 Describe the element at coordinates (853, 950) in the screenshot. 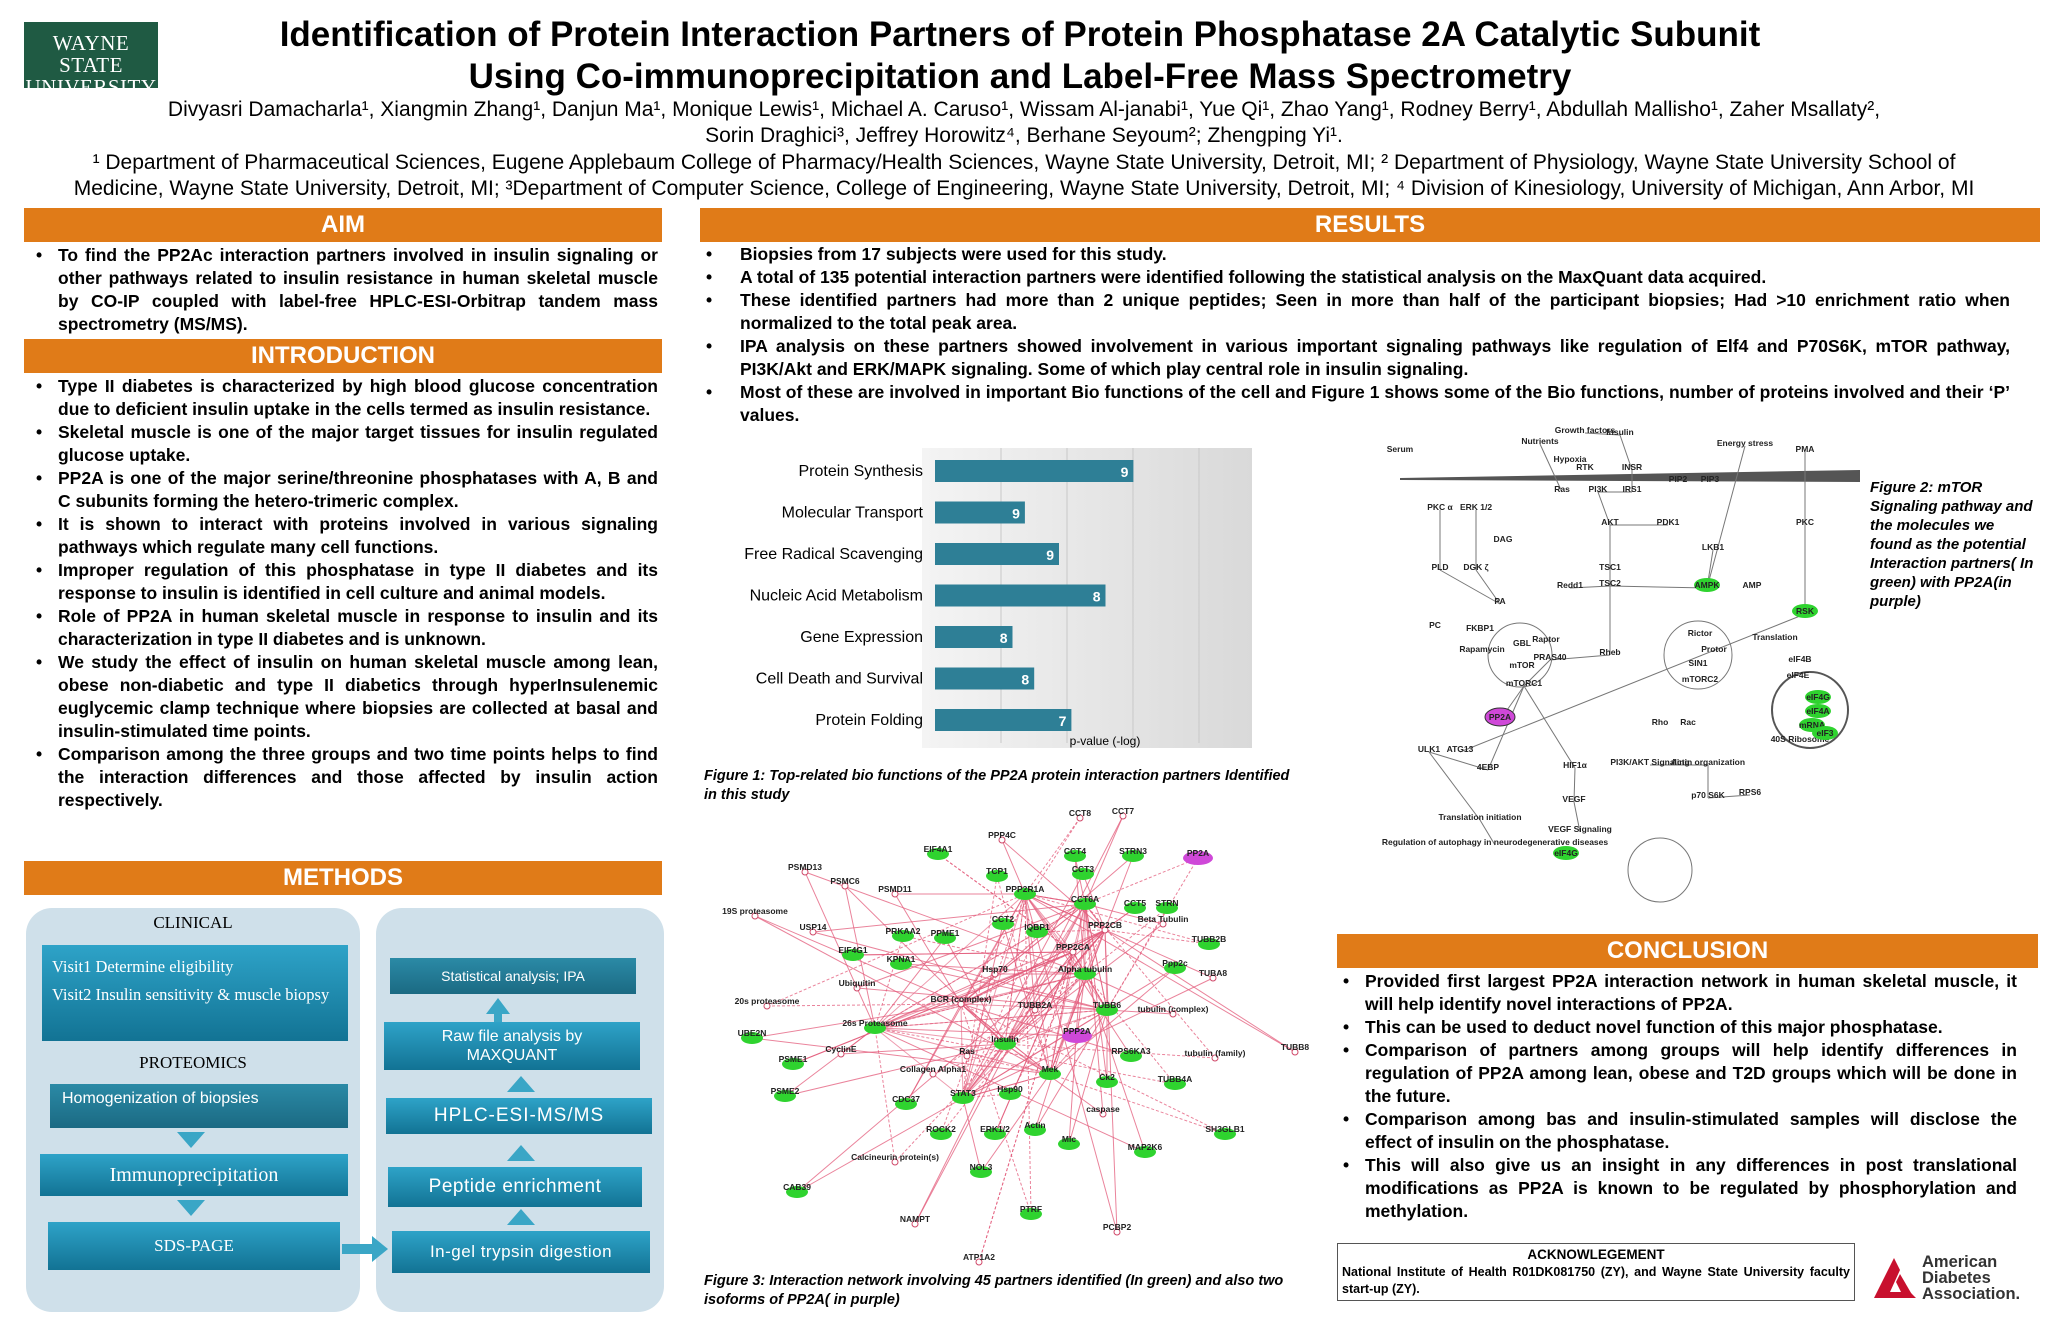

I see `network-label: EIF4G1` at that location.